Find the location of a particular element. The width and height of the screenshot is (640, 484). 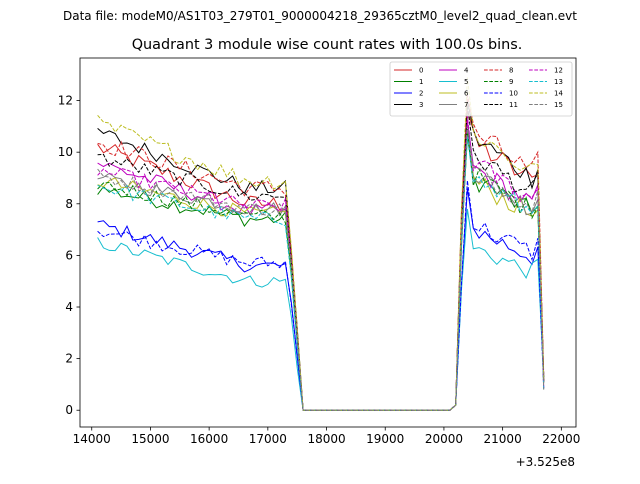

legend-label-15: 15 is located at coordinates (558, 105).